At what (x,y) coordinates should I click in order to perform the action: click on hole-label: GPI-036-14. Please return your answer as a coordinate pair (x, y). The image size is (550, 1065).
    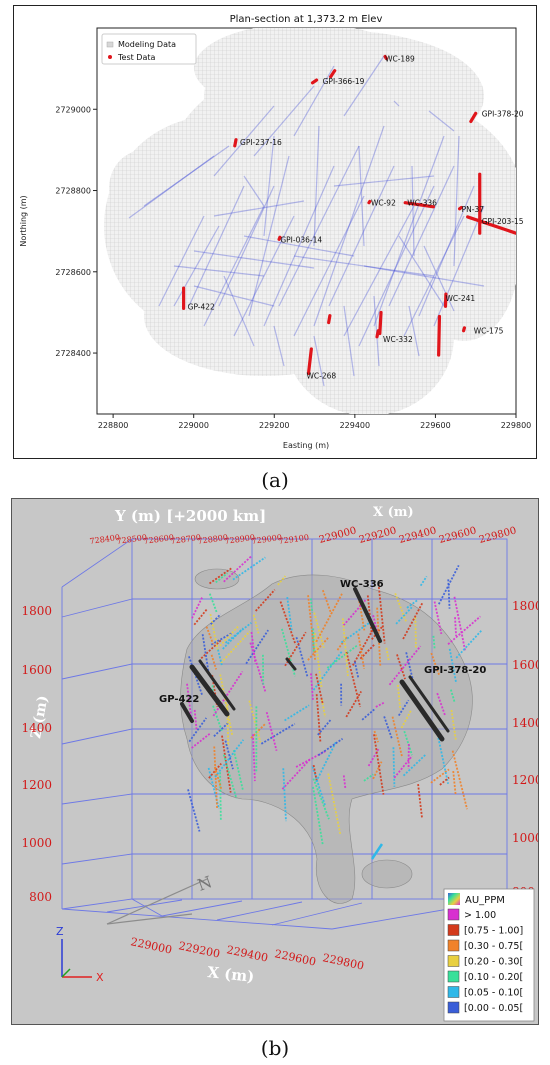
    Looking at the image, I should click on (301, 239).